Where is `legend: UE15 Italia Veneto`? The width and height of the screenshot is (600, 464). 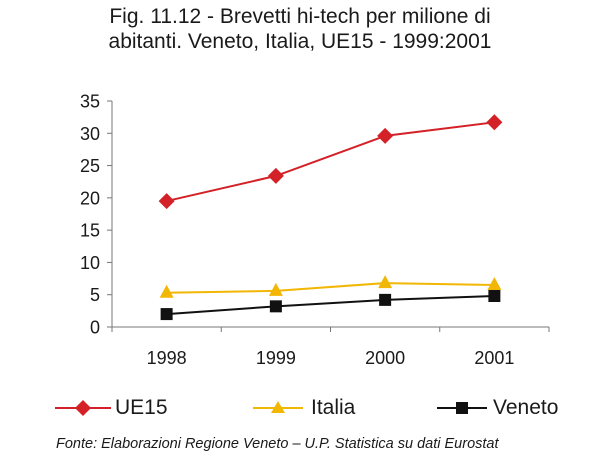
legend: UE15 Italia Veneto is located at coordinates (300, 409).